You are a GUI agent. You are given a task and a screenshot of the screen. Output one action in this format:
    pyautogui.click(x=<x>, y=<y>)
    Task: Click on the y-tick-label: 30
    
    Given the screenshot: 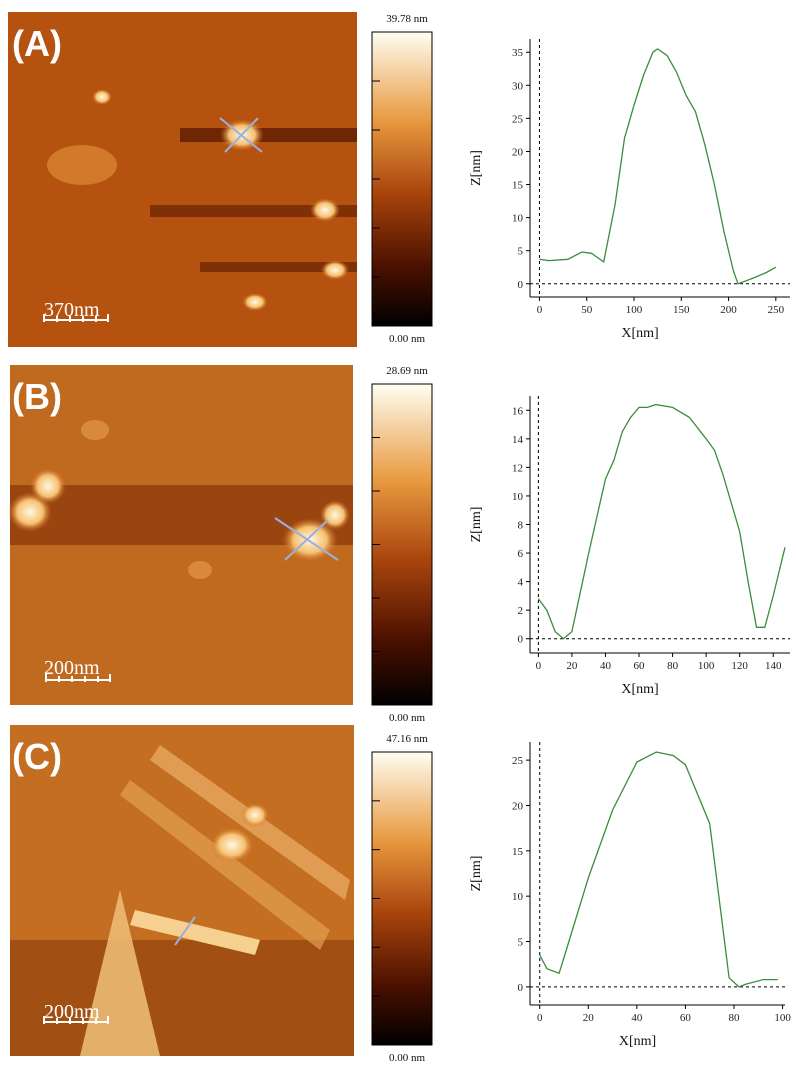 What is the action you would take?
    pyautogui.click(x=518, y=86)
    